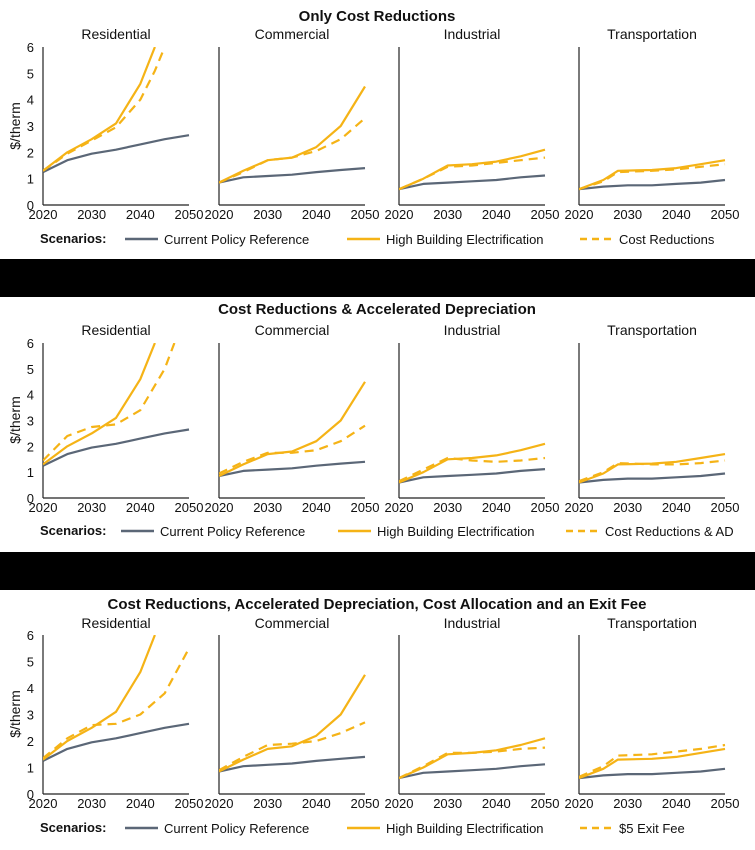 The image size is (755, 850). Describe the element at coordinates (465, 239) in the screenshot. I see `legend-label: High Building Electrification` at that location.